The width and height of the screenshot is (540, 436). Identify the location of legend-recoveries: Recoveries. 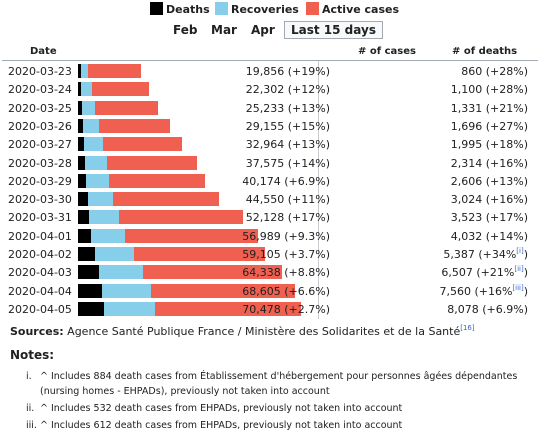
(257, 9).